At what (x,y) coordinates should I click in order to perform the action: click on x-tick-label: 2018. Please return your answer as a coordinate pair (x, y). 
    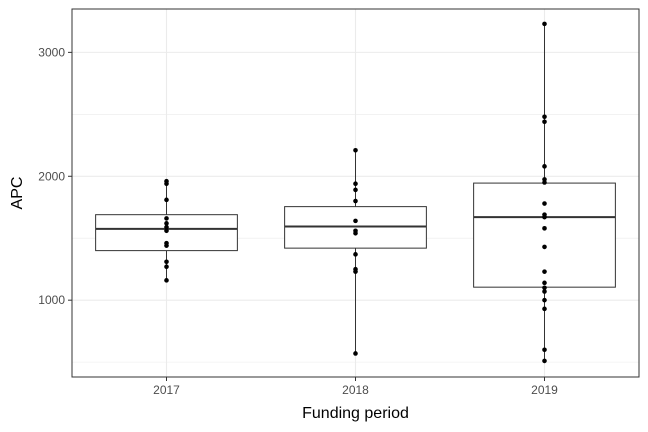
    Looking at the image, I should click on (355, 390).